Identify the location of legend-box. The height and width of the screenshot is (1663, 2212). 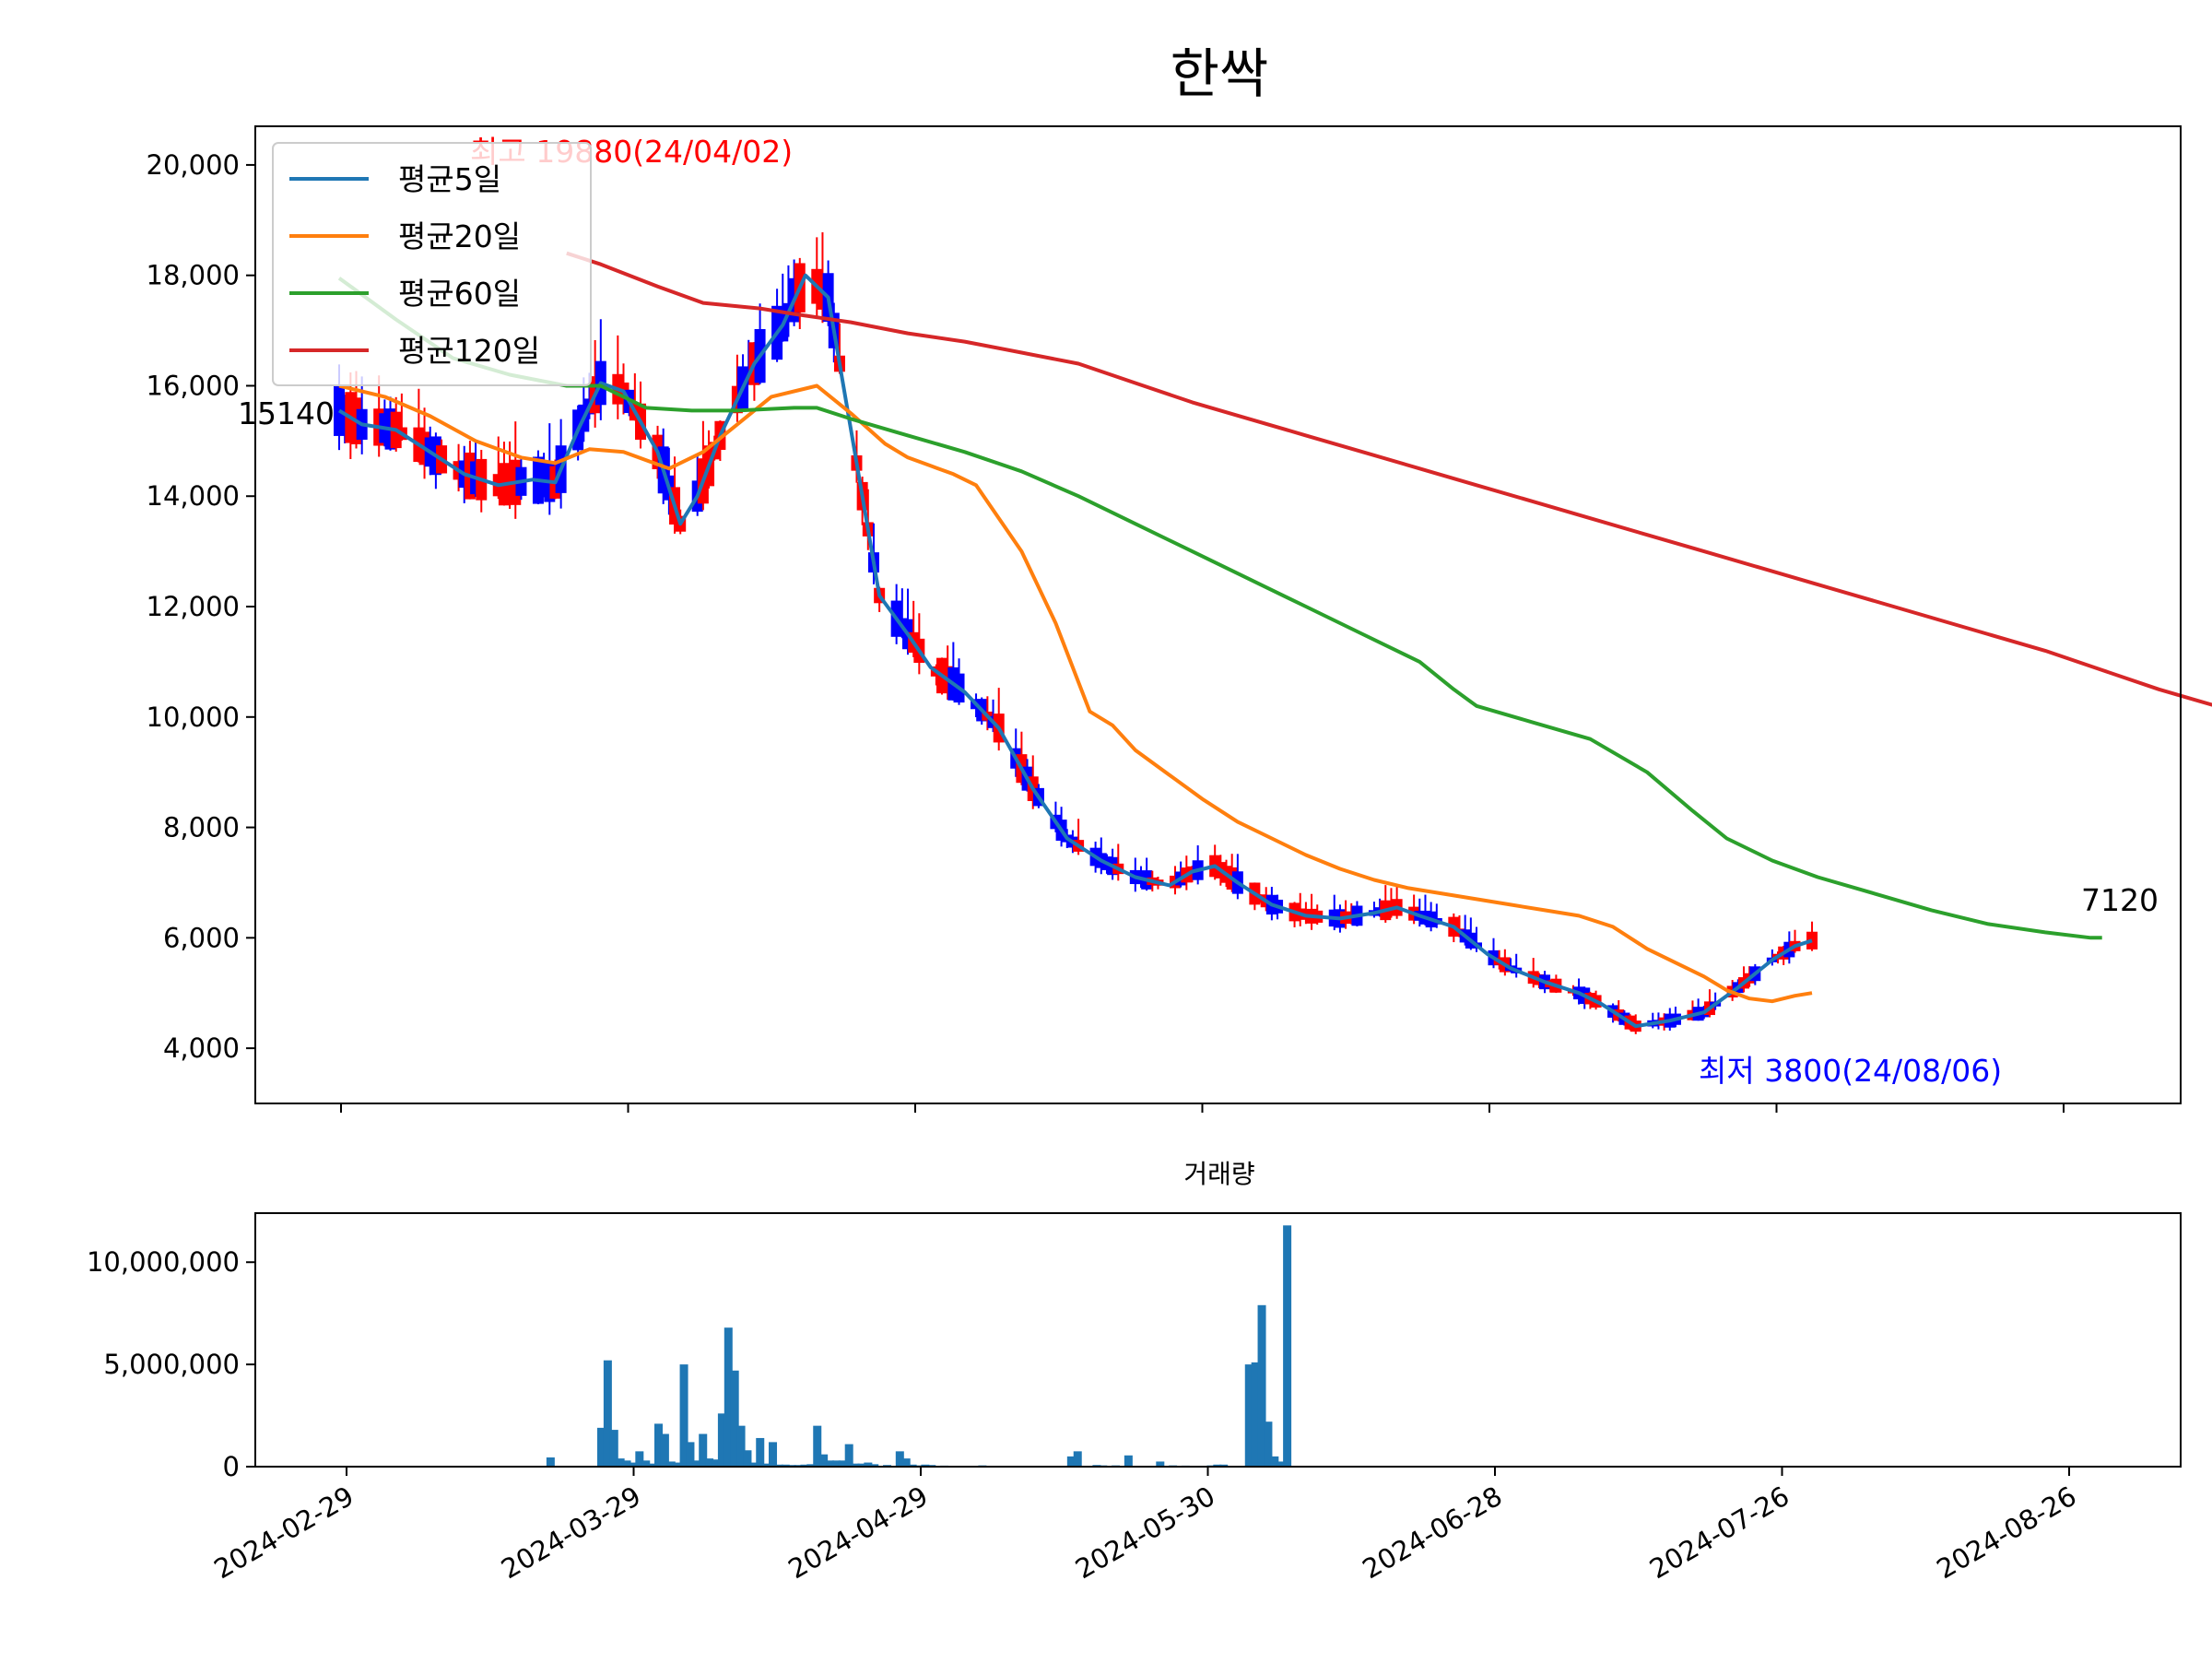
(432, 264).